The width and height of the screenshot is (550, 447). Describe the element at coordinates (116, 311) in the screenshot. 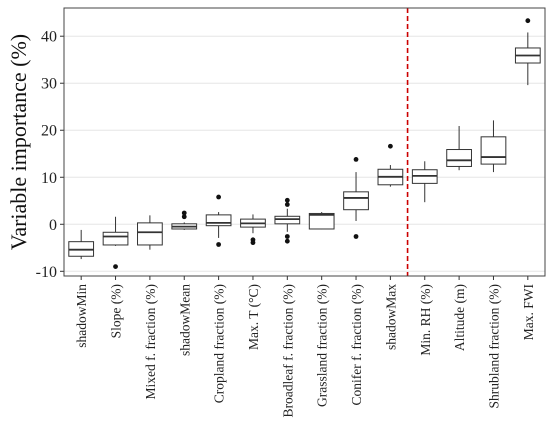

I see `x-category-label: Slope (%)` at that location.